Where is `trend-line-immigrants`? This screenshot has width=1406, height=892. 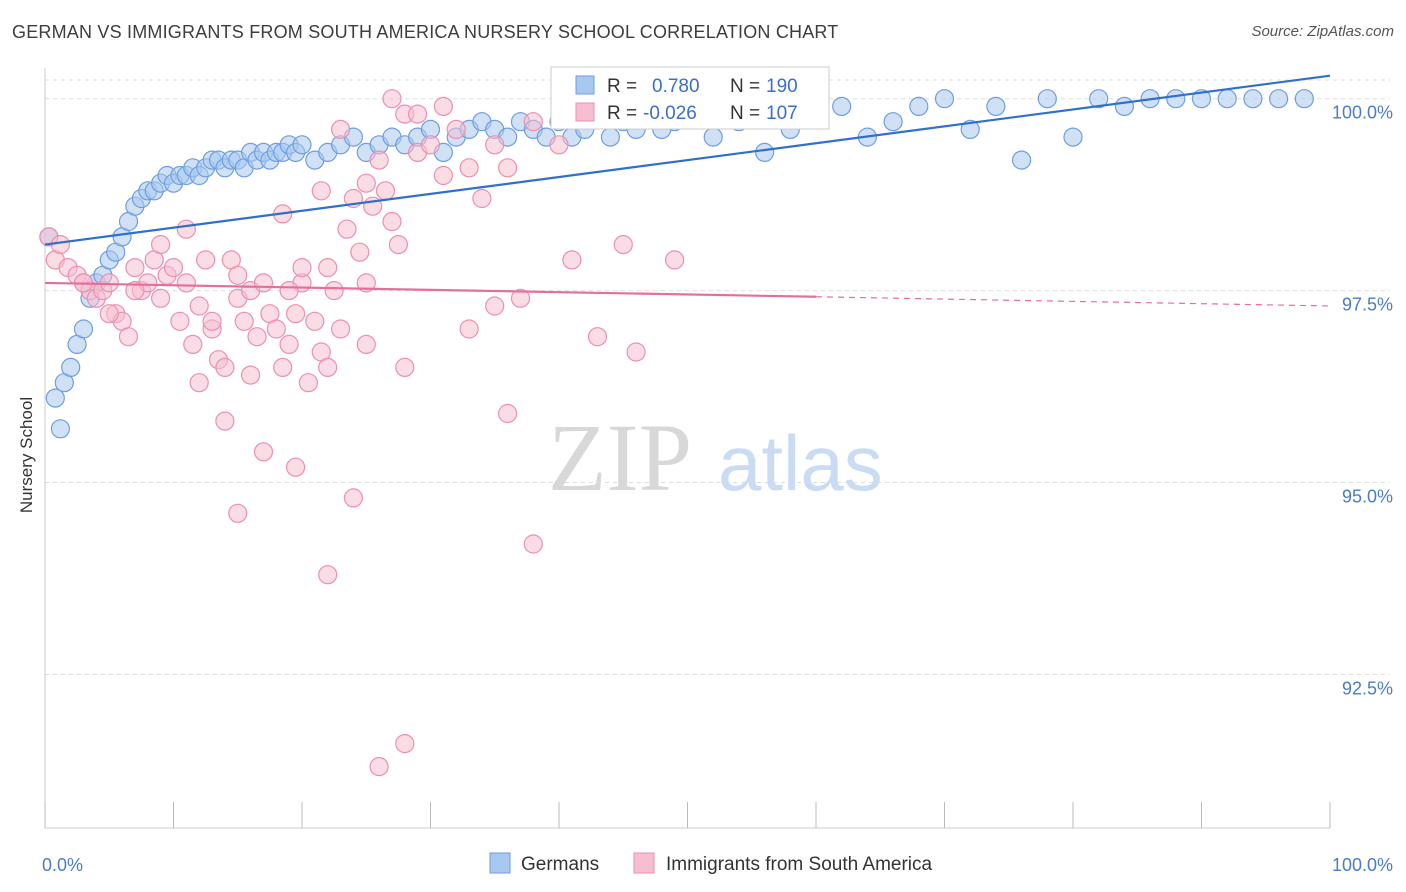 trend-line-immigrants is located at coordinates (430, 289).